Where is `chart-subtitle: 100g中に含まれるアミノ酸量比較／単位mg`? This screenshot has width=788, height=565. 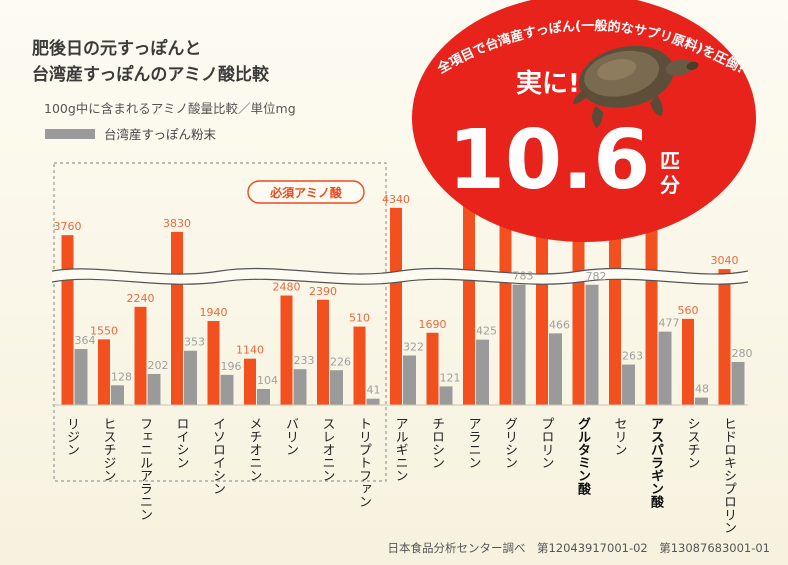 chart-subtitle: 100g中に含まれるアミノ酸量比較／単位mg is located at coordinates (170, 108).